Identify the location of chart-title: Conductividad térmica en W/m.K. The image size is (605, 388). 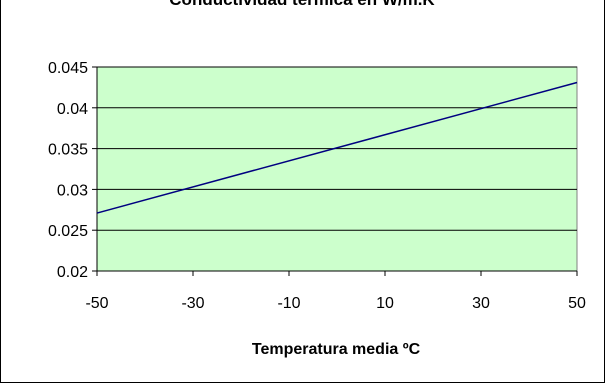
(302, 4).